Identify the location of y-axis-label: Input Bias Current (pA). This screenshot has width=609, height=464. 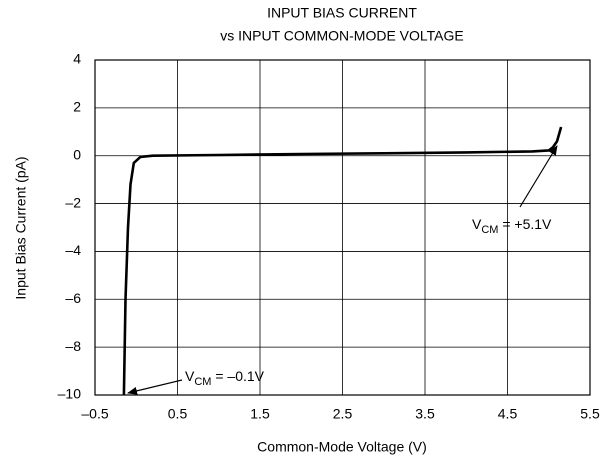
(21, 227).